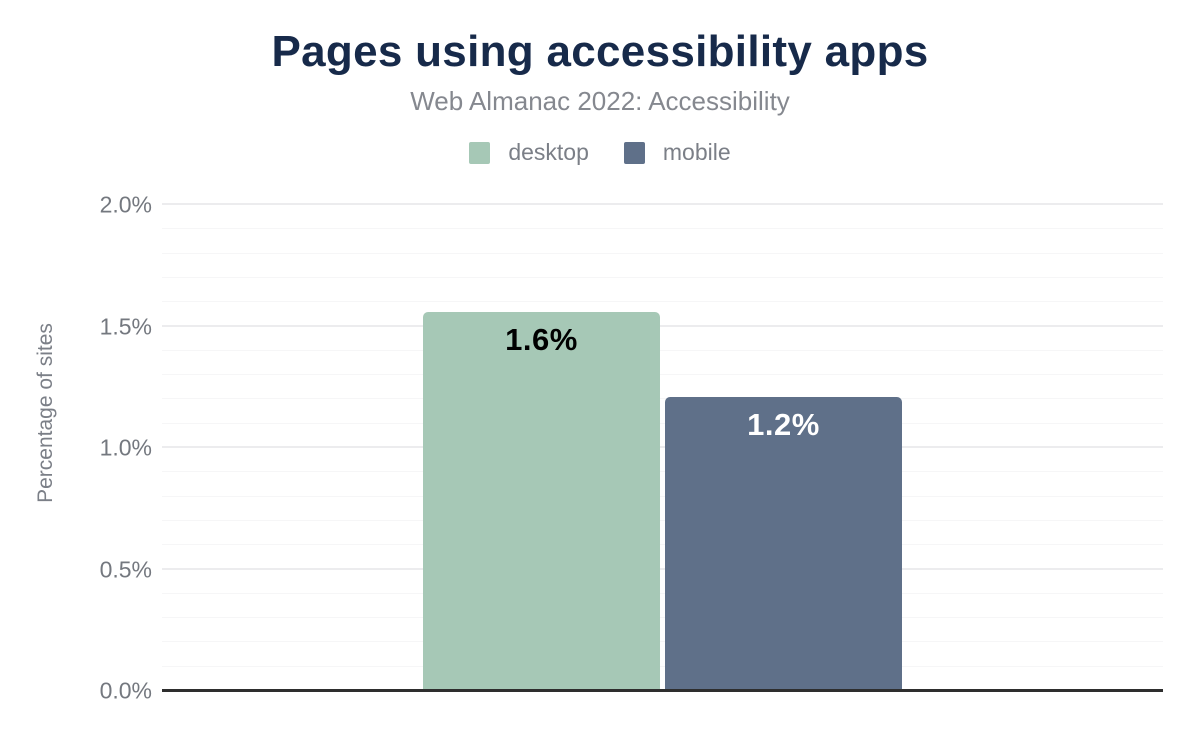 This screenshot has height=742, width=1200. What do you see at coordinates (548, 152) in the screenshot?
I see `legend-label-desktop: desktop` at bounding box center [548, 152].